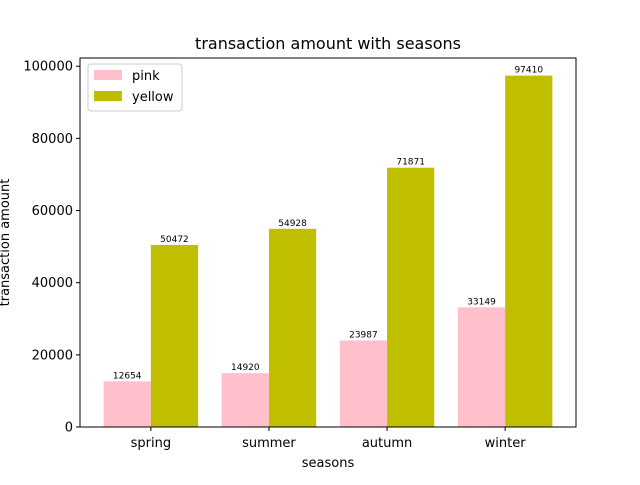  Describe the element at coordinates (52, 139) in the screenshot. I see `y-tick-label: 80000` at that location.